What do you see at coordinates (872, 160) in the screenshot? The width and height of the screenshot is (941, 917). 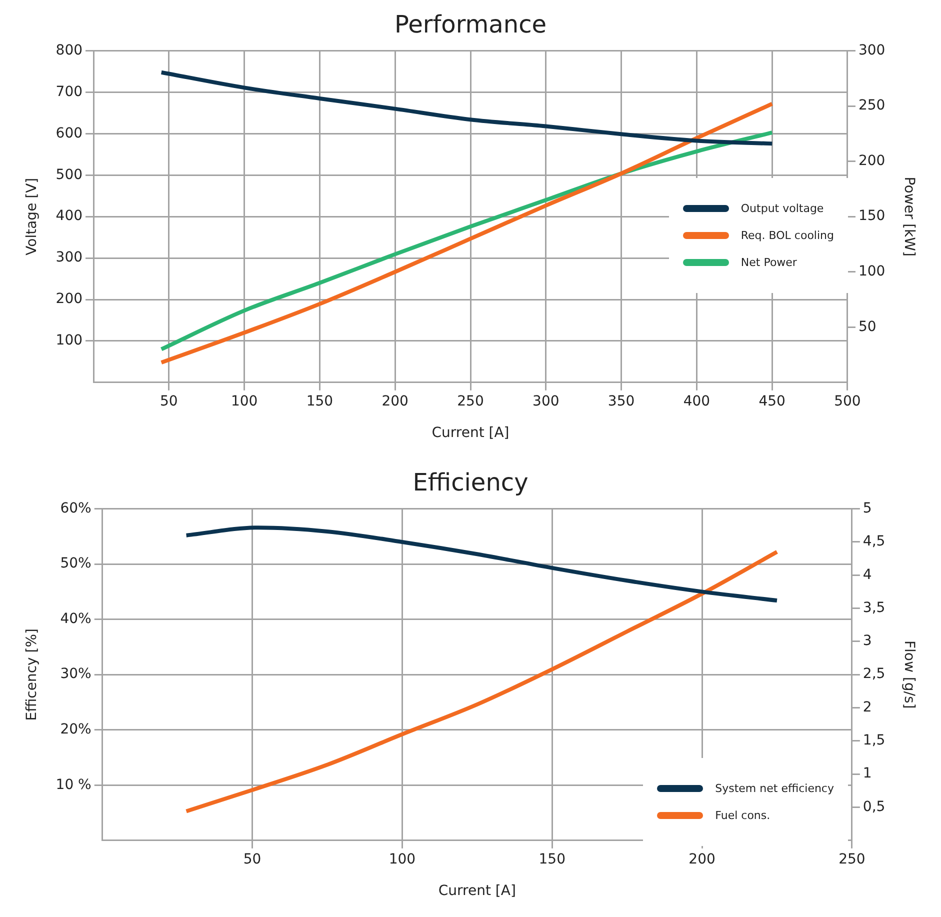 I see `y2-tick-label: 200` at bounding box center [872, 160].